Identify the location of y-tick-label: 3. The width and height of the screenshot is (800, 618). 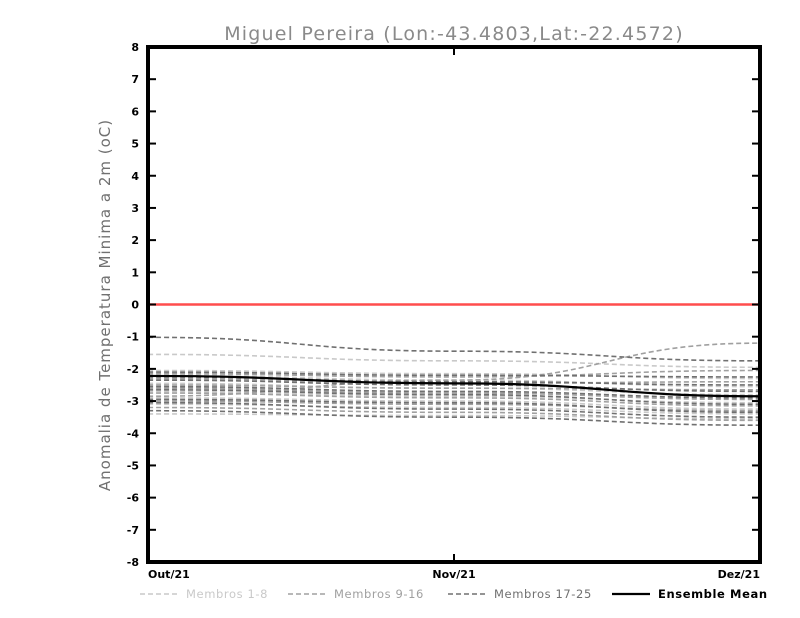
(135, 208).